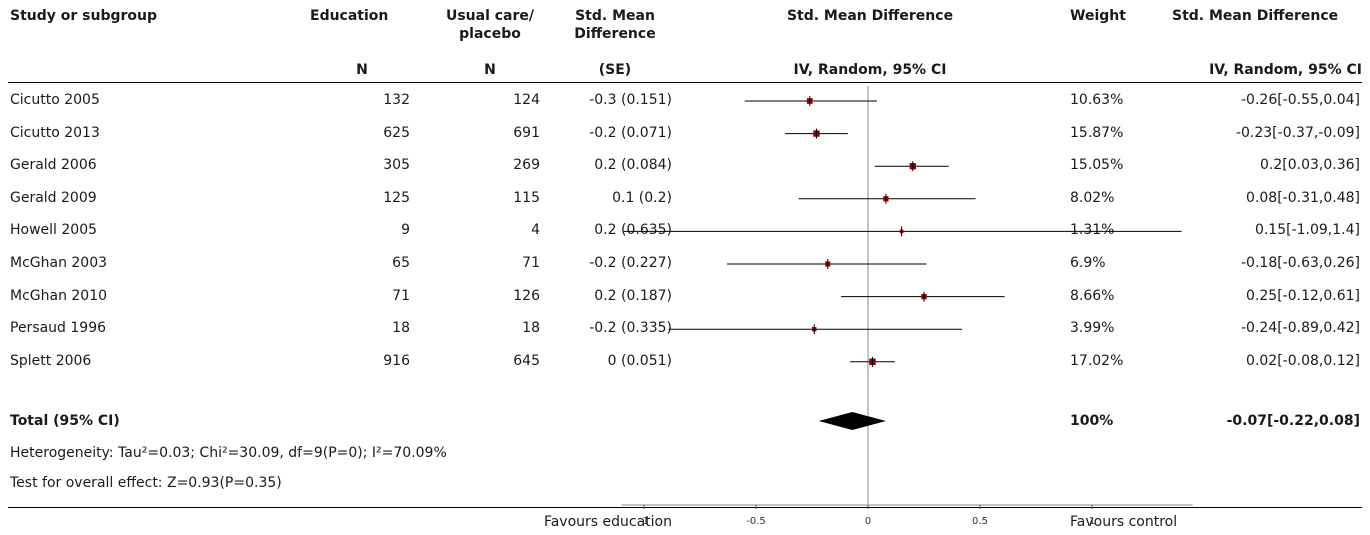 The width and height of the screenshot is (1370, 535). I want to click on header-se: (SE), so click(615, 70).